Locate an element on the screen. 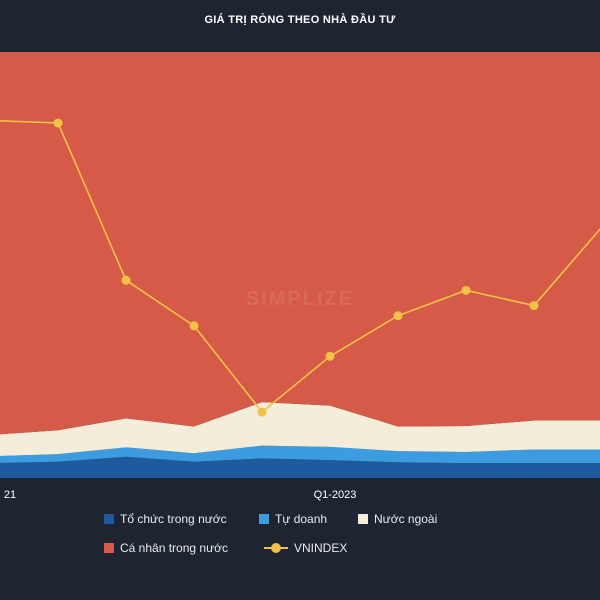  legend-label: VNINDEX is located at coordinates (321, 548).